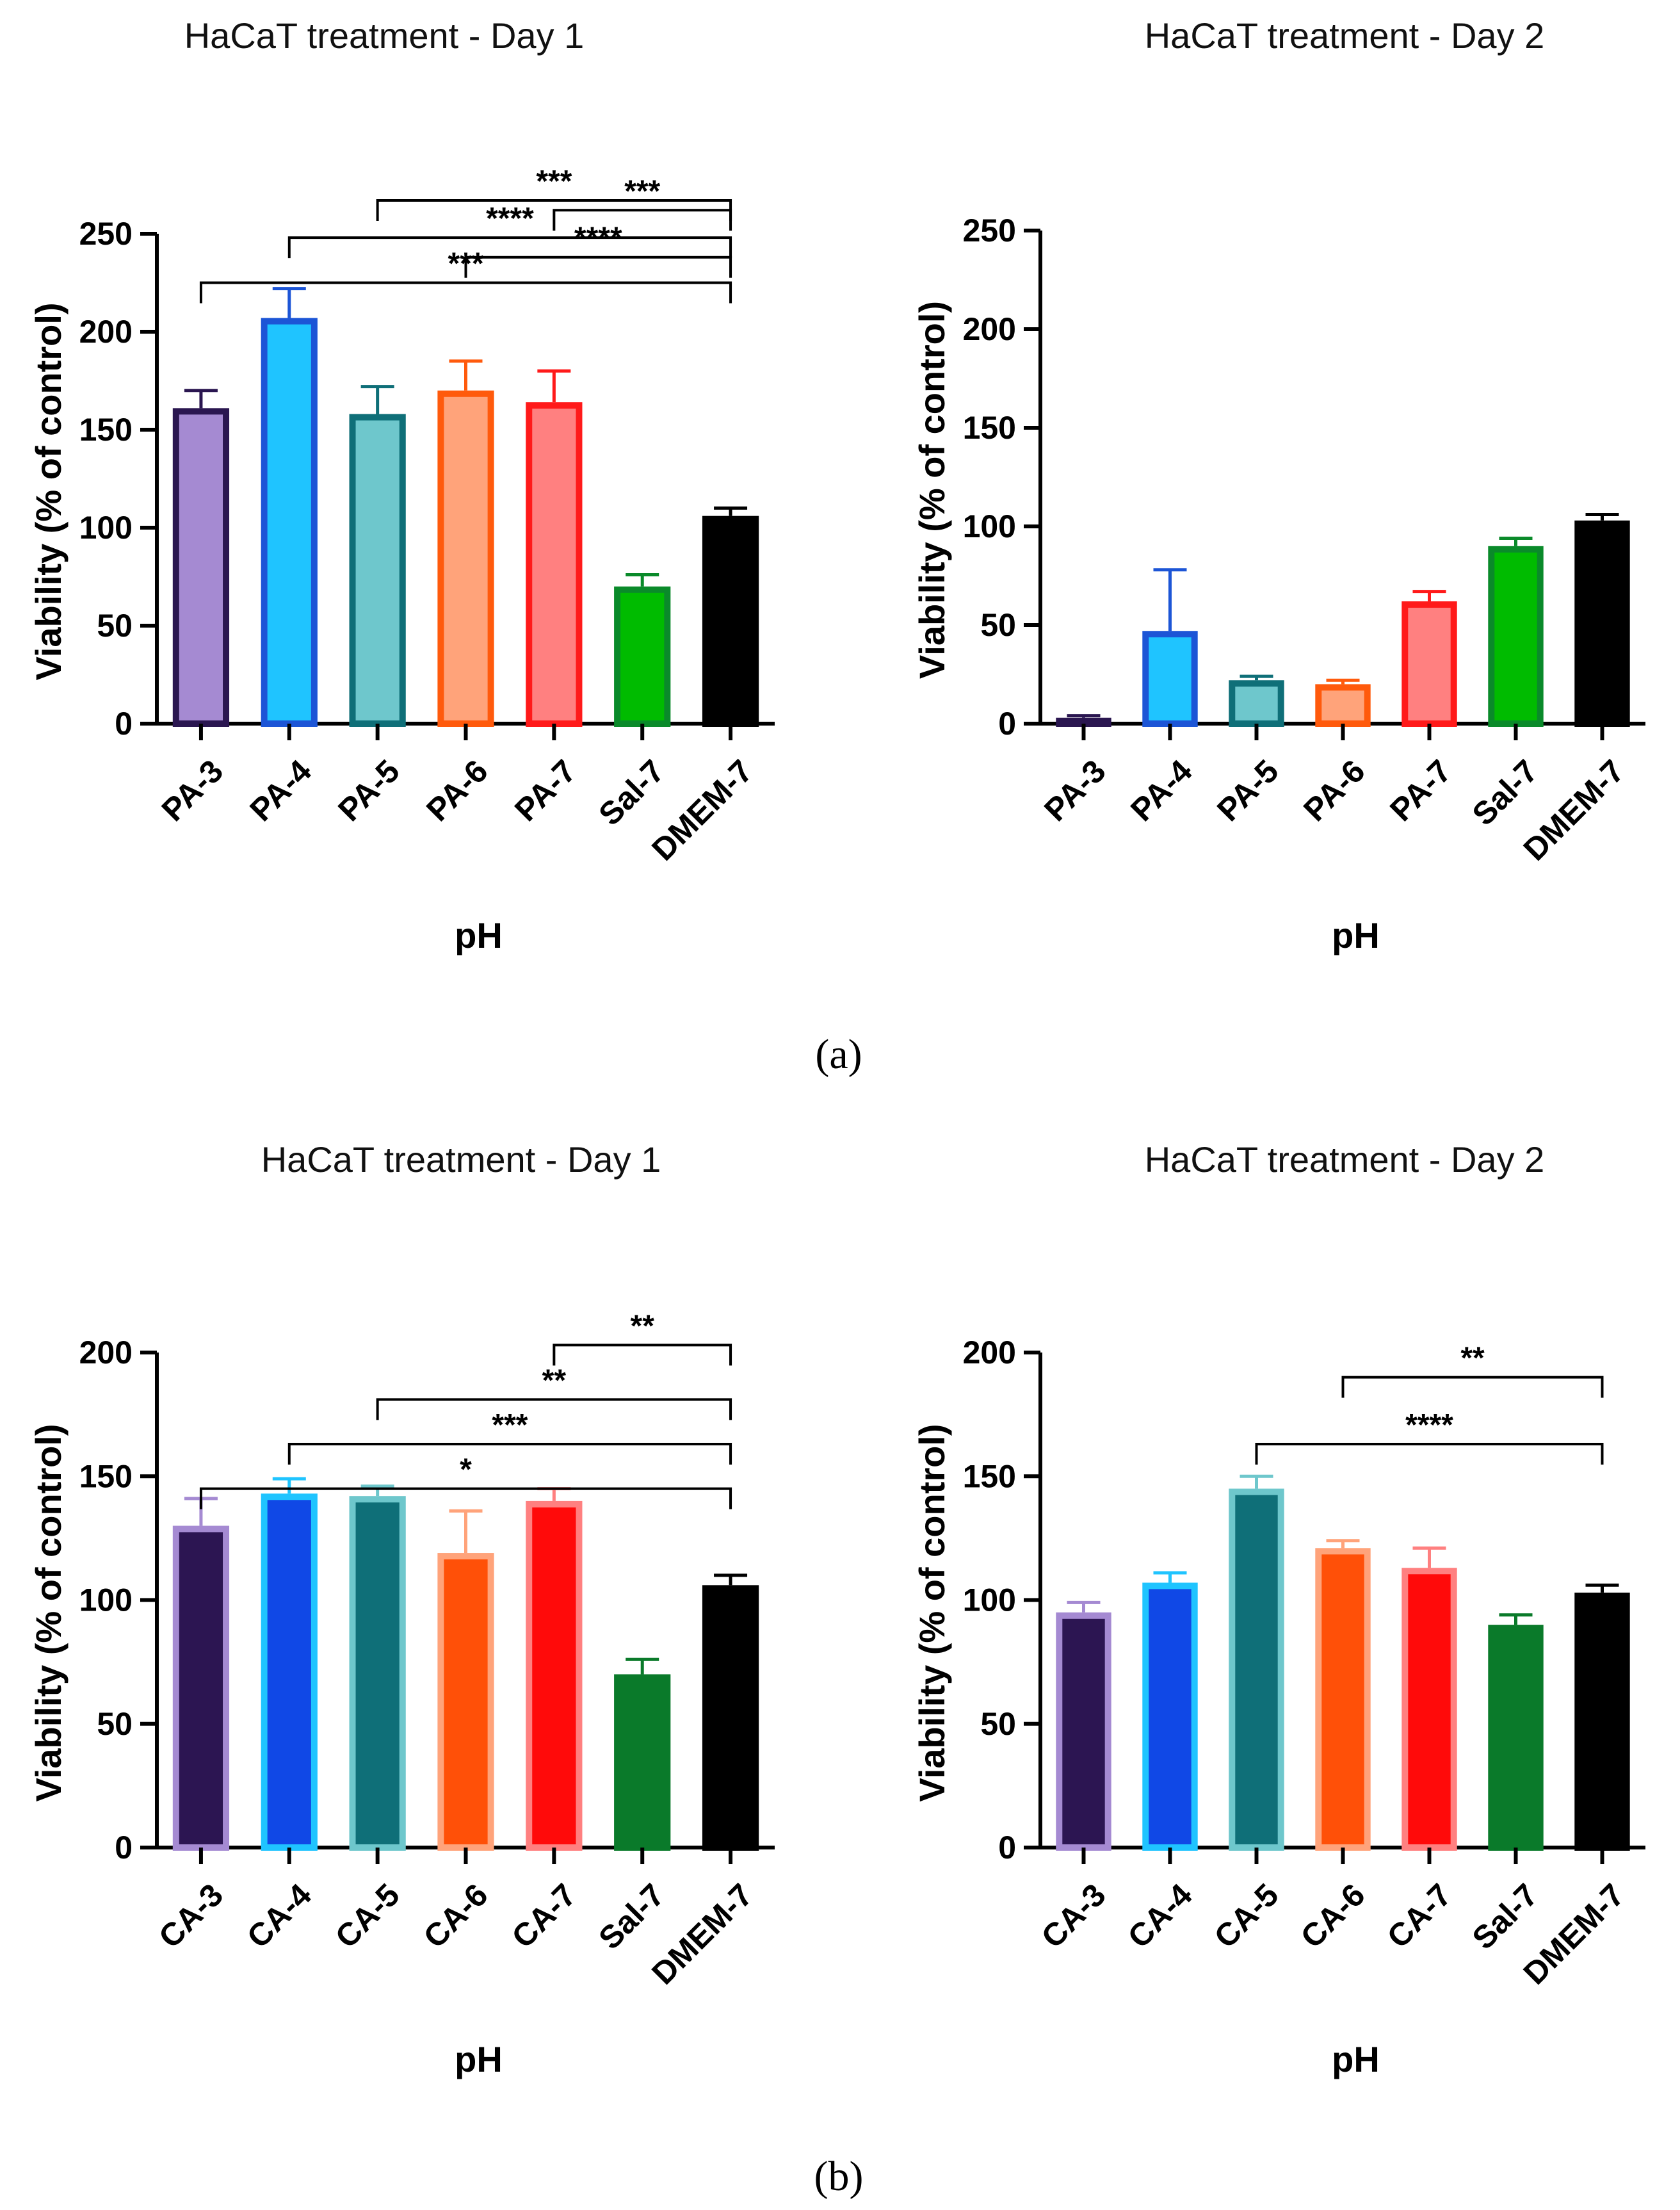 The width and height of the screenshot is (1680, 2210). Describe the element at coordinates (1161, 791) in the screenshot. I see `x-tick-label: PA-4` at that location.